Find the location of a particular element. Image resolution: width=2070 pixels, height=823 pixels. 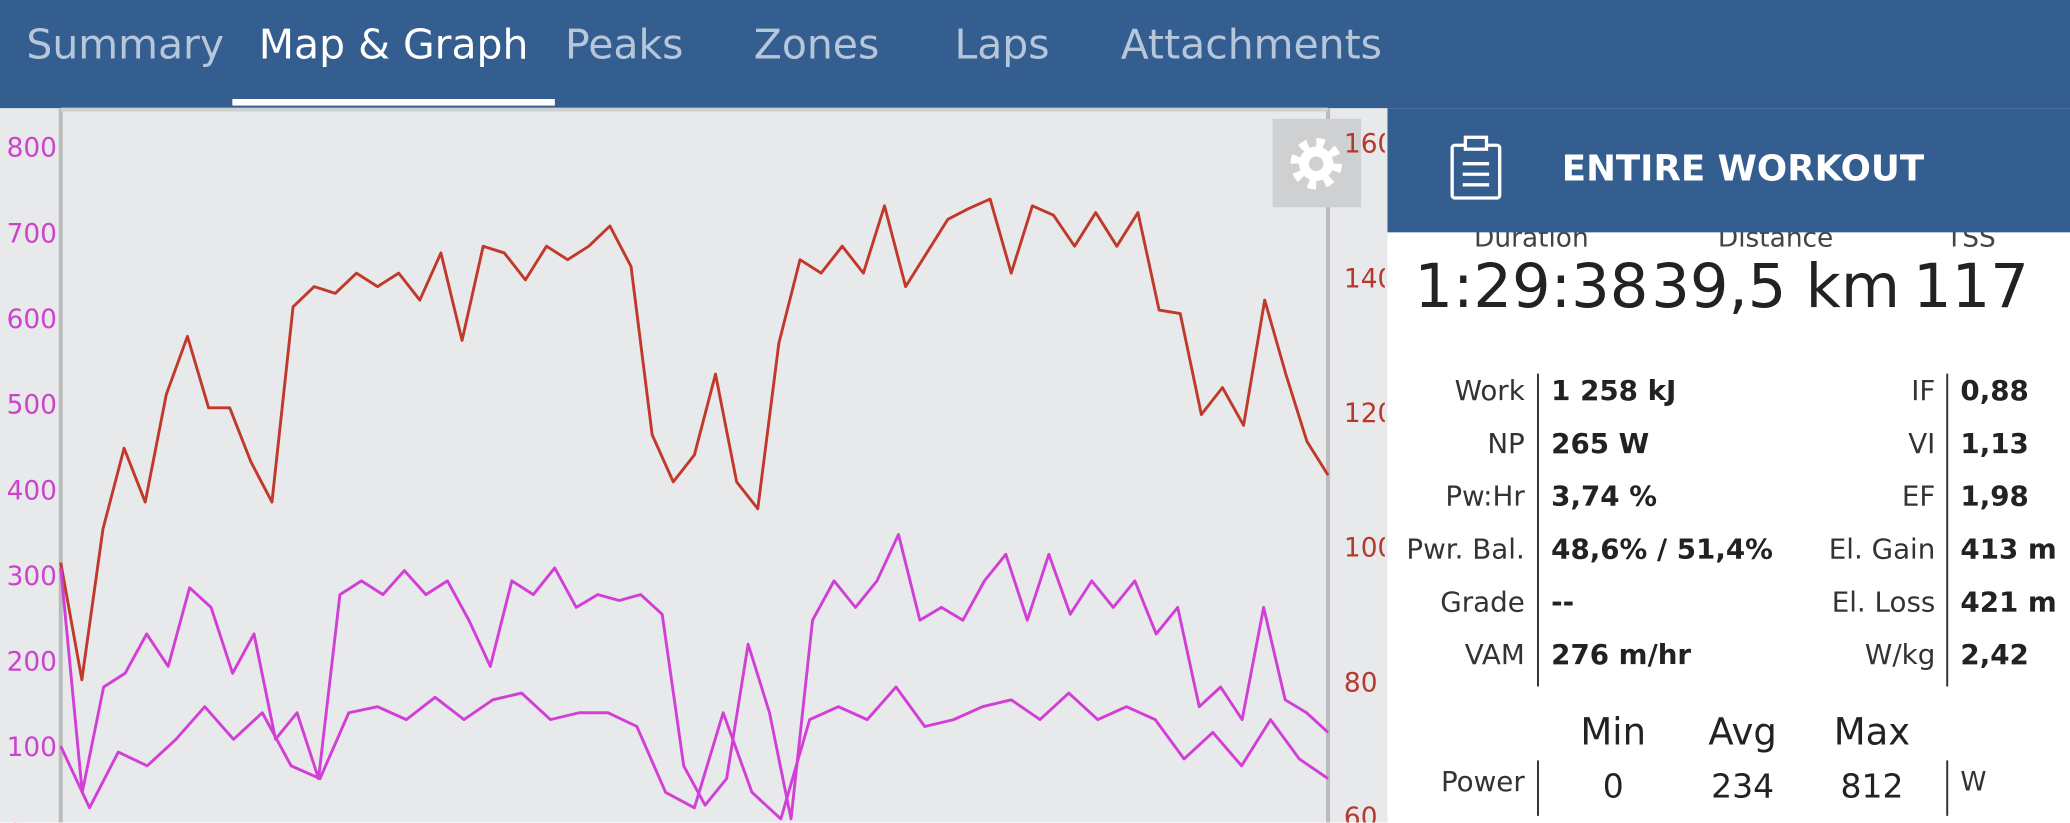

y-tick-label: 400 is located at coordinates (32, 490).